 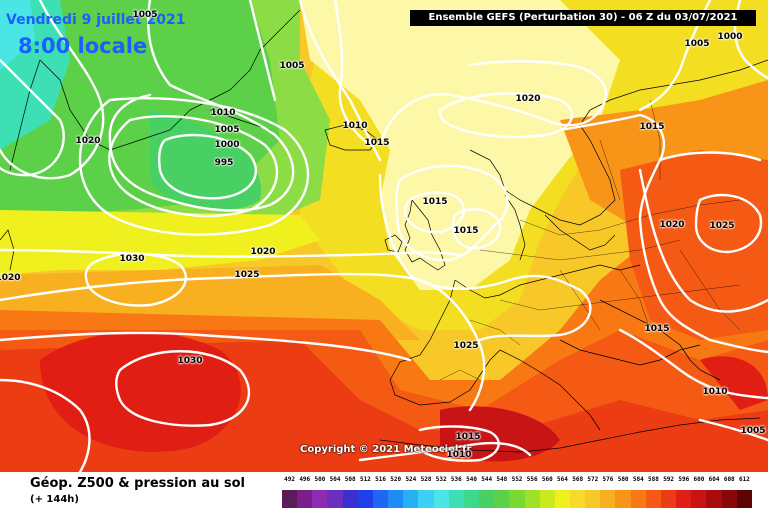 I want to click on copyright-text: Copyright © 2021 Meteociel.fr, so click(x=386, y=449).